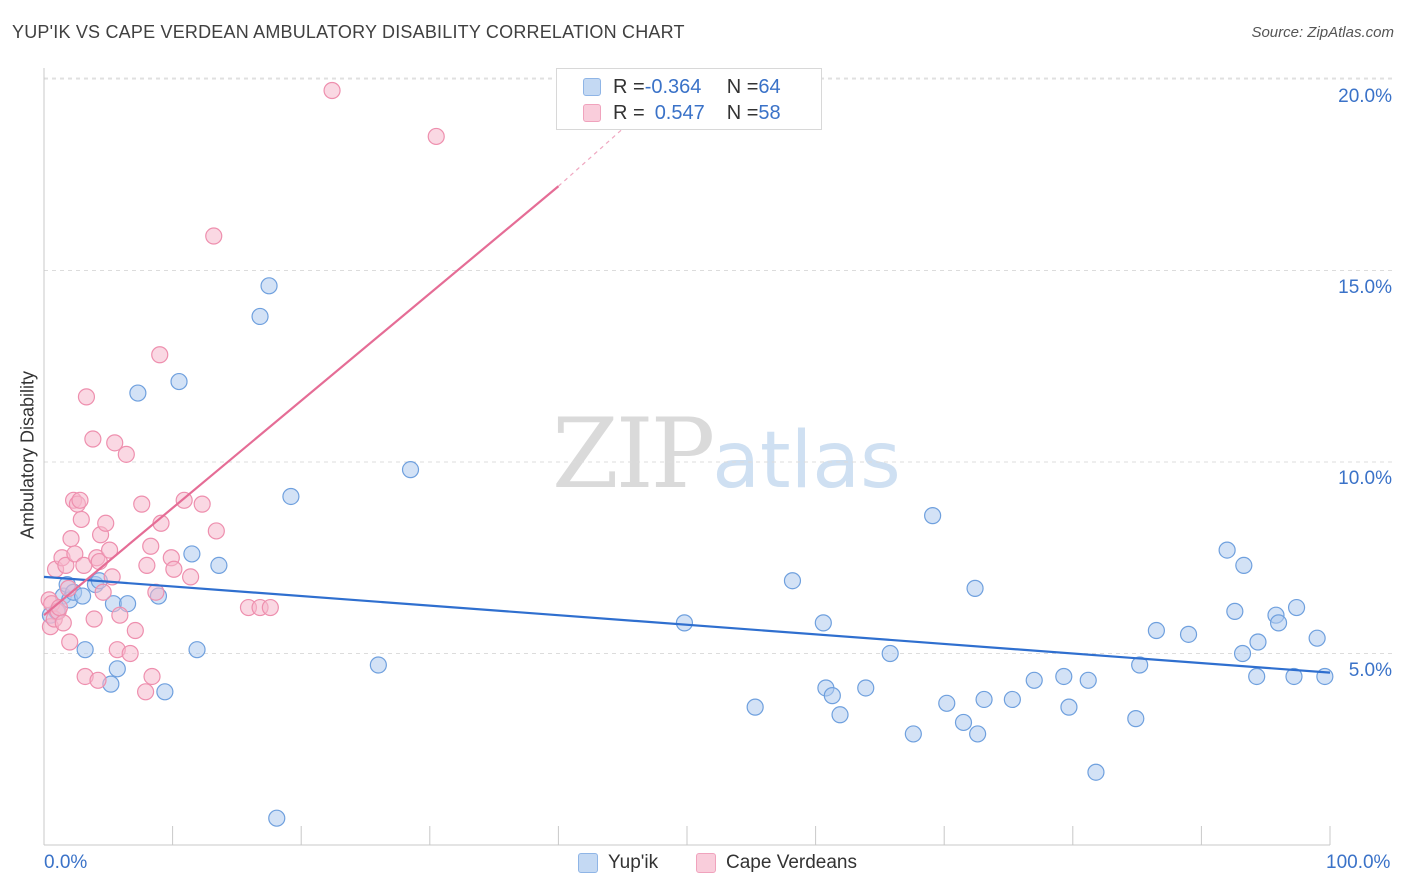 This screenshot has height=892, width=1406. I want to click on y-tick-label-10: 10.0%, so click(1365, 478).